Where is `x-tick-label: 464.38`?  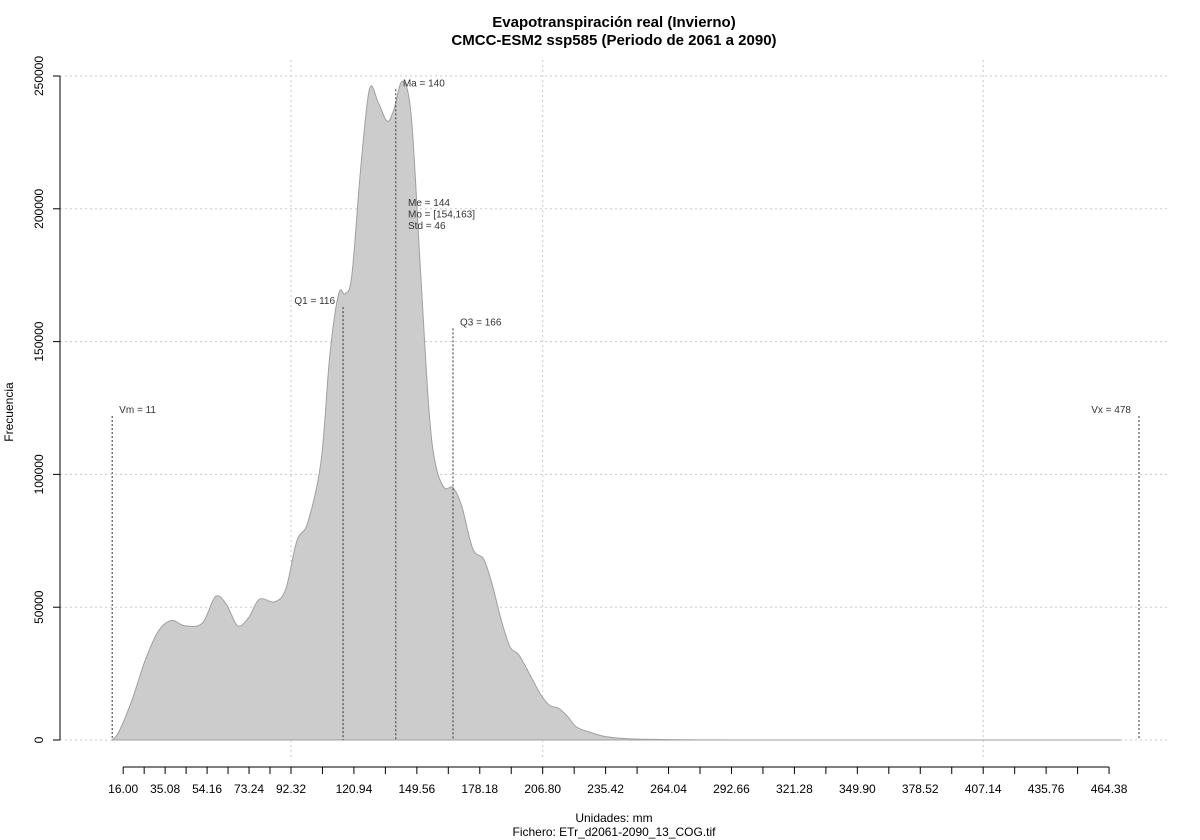 x-tick-label: 464.38 is located at coordinates (1109, 789).